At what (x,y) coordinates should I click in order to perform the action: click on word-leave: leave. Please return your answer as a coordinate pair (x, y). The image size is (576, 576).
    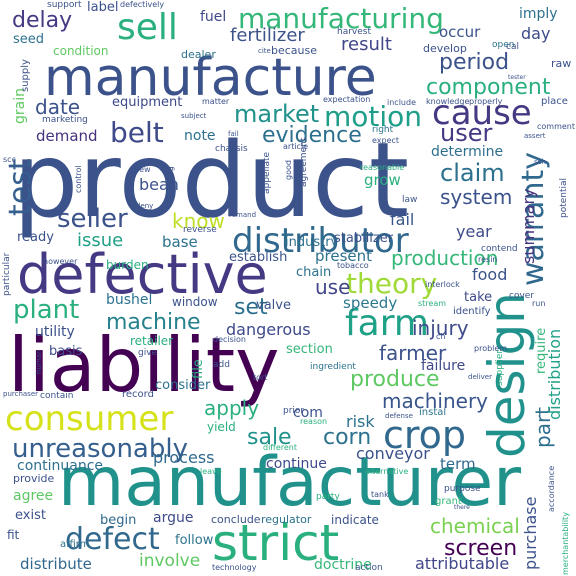
    Looking at the image, I should click on (211, 471).